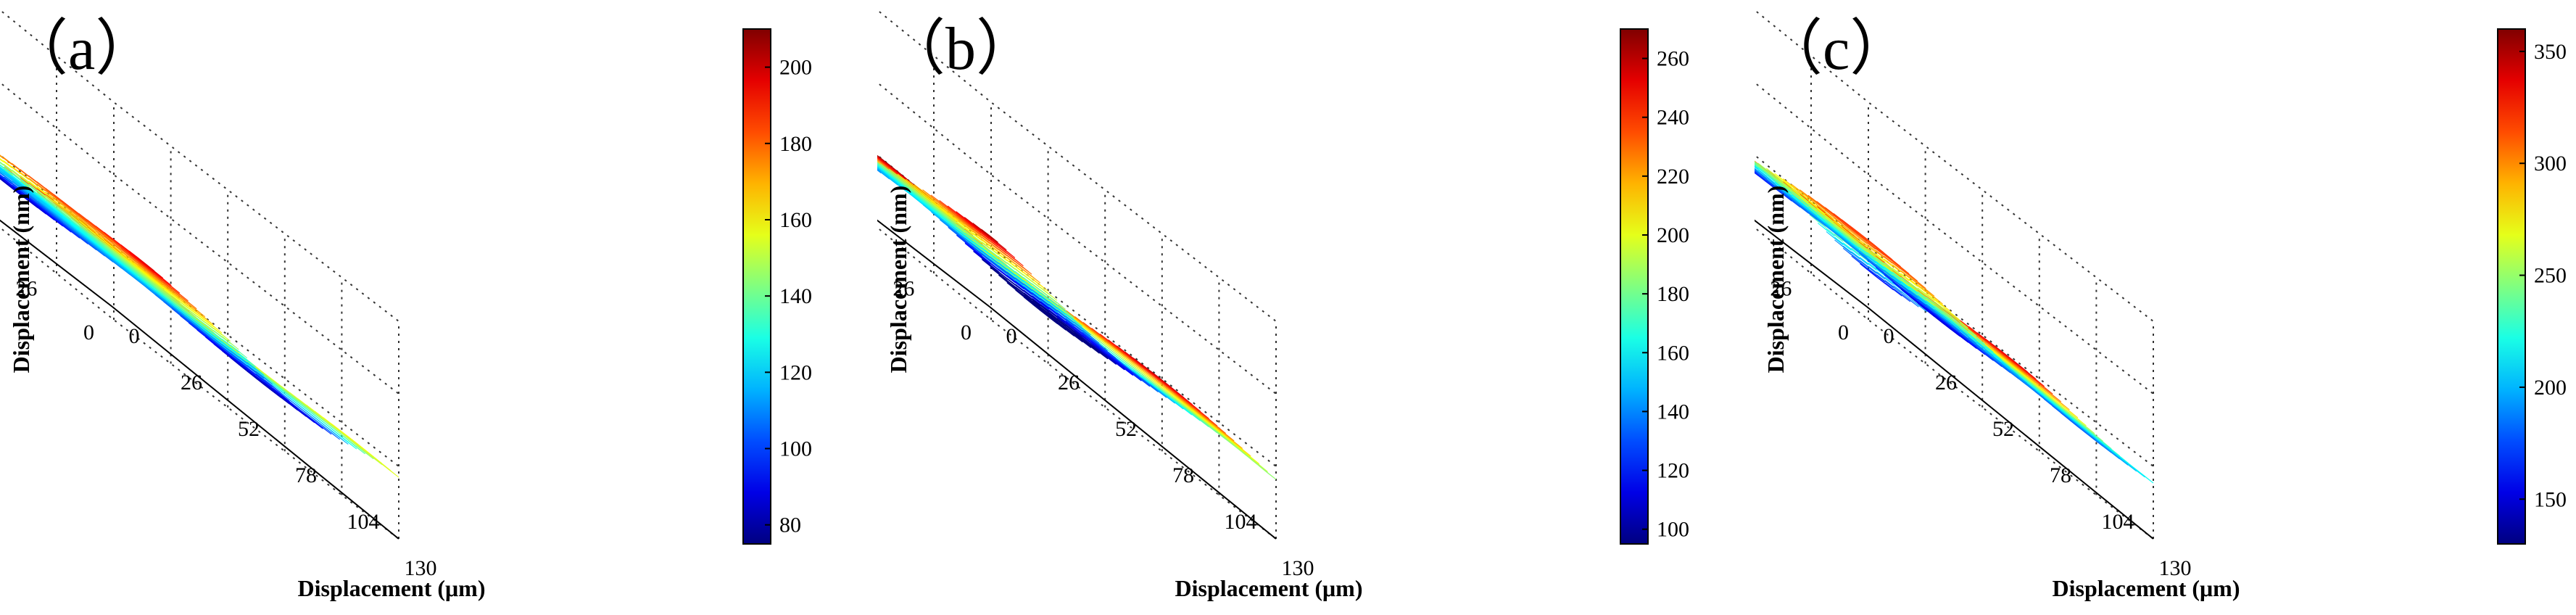 This screenshot has height=615, width=2576. Describe the element at coordinates (2550, 164) in the screenshot. I see `colorbar-tick-label: 300` at that location.